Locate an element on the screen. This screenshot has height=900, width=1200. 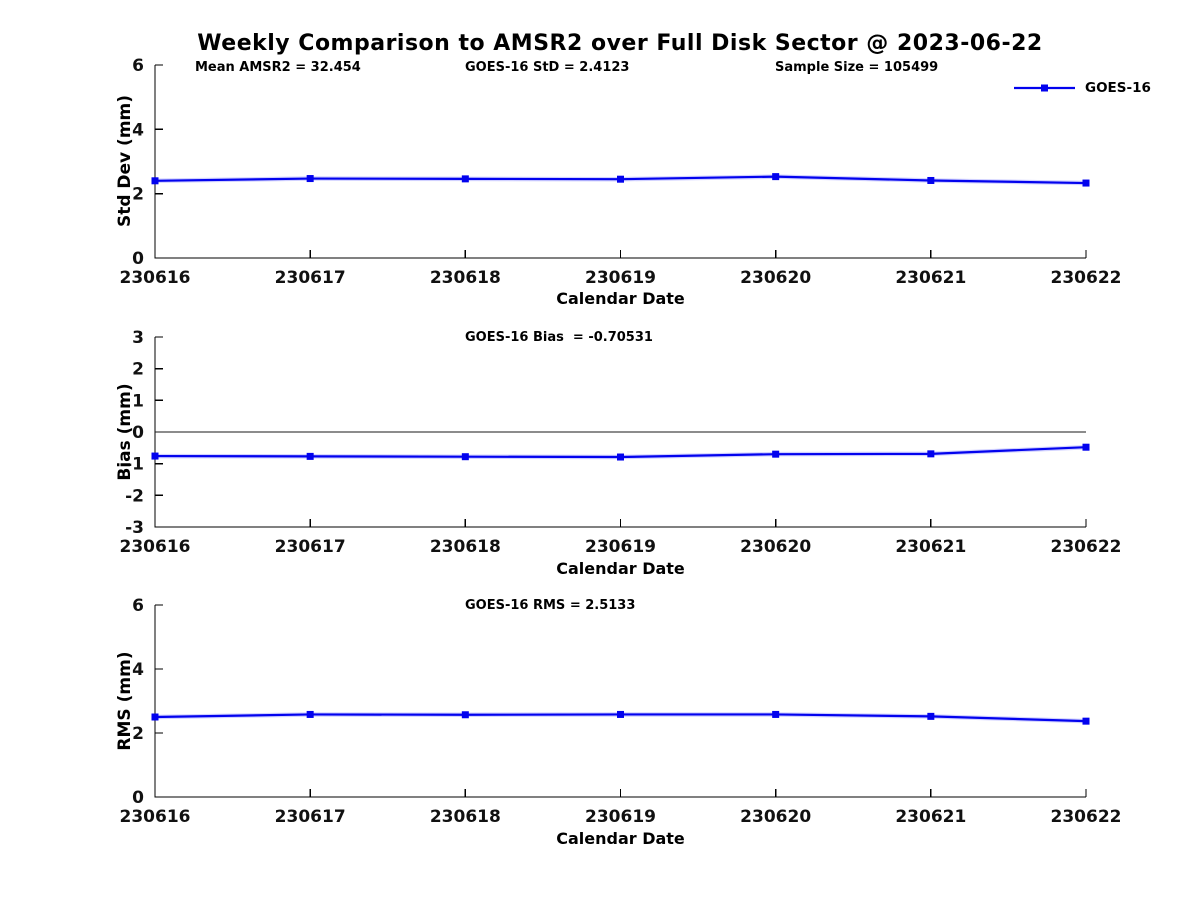
legend-marker is located at coordinates (1044, 88).